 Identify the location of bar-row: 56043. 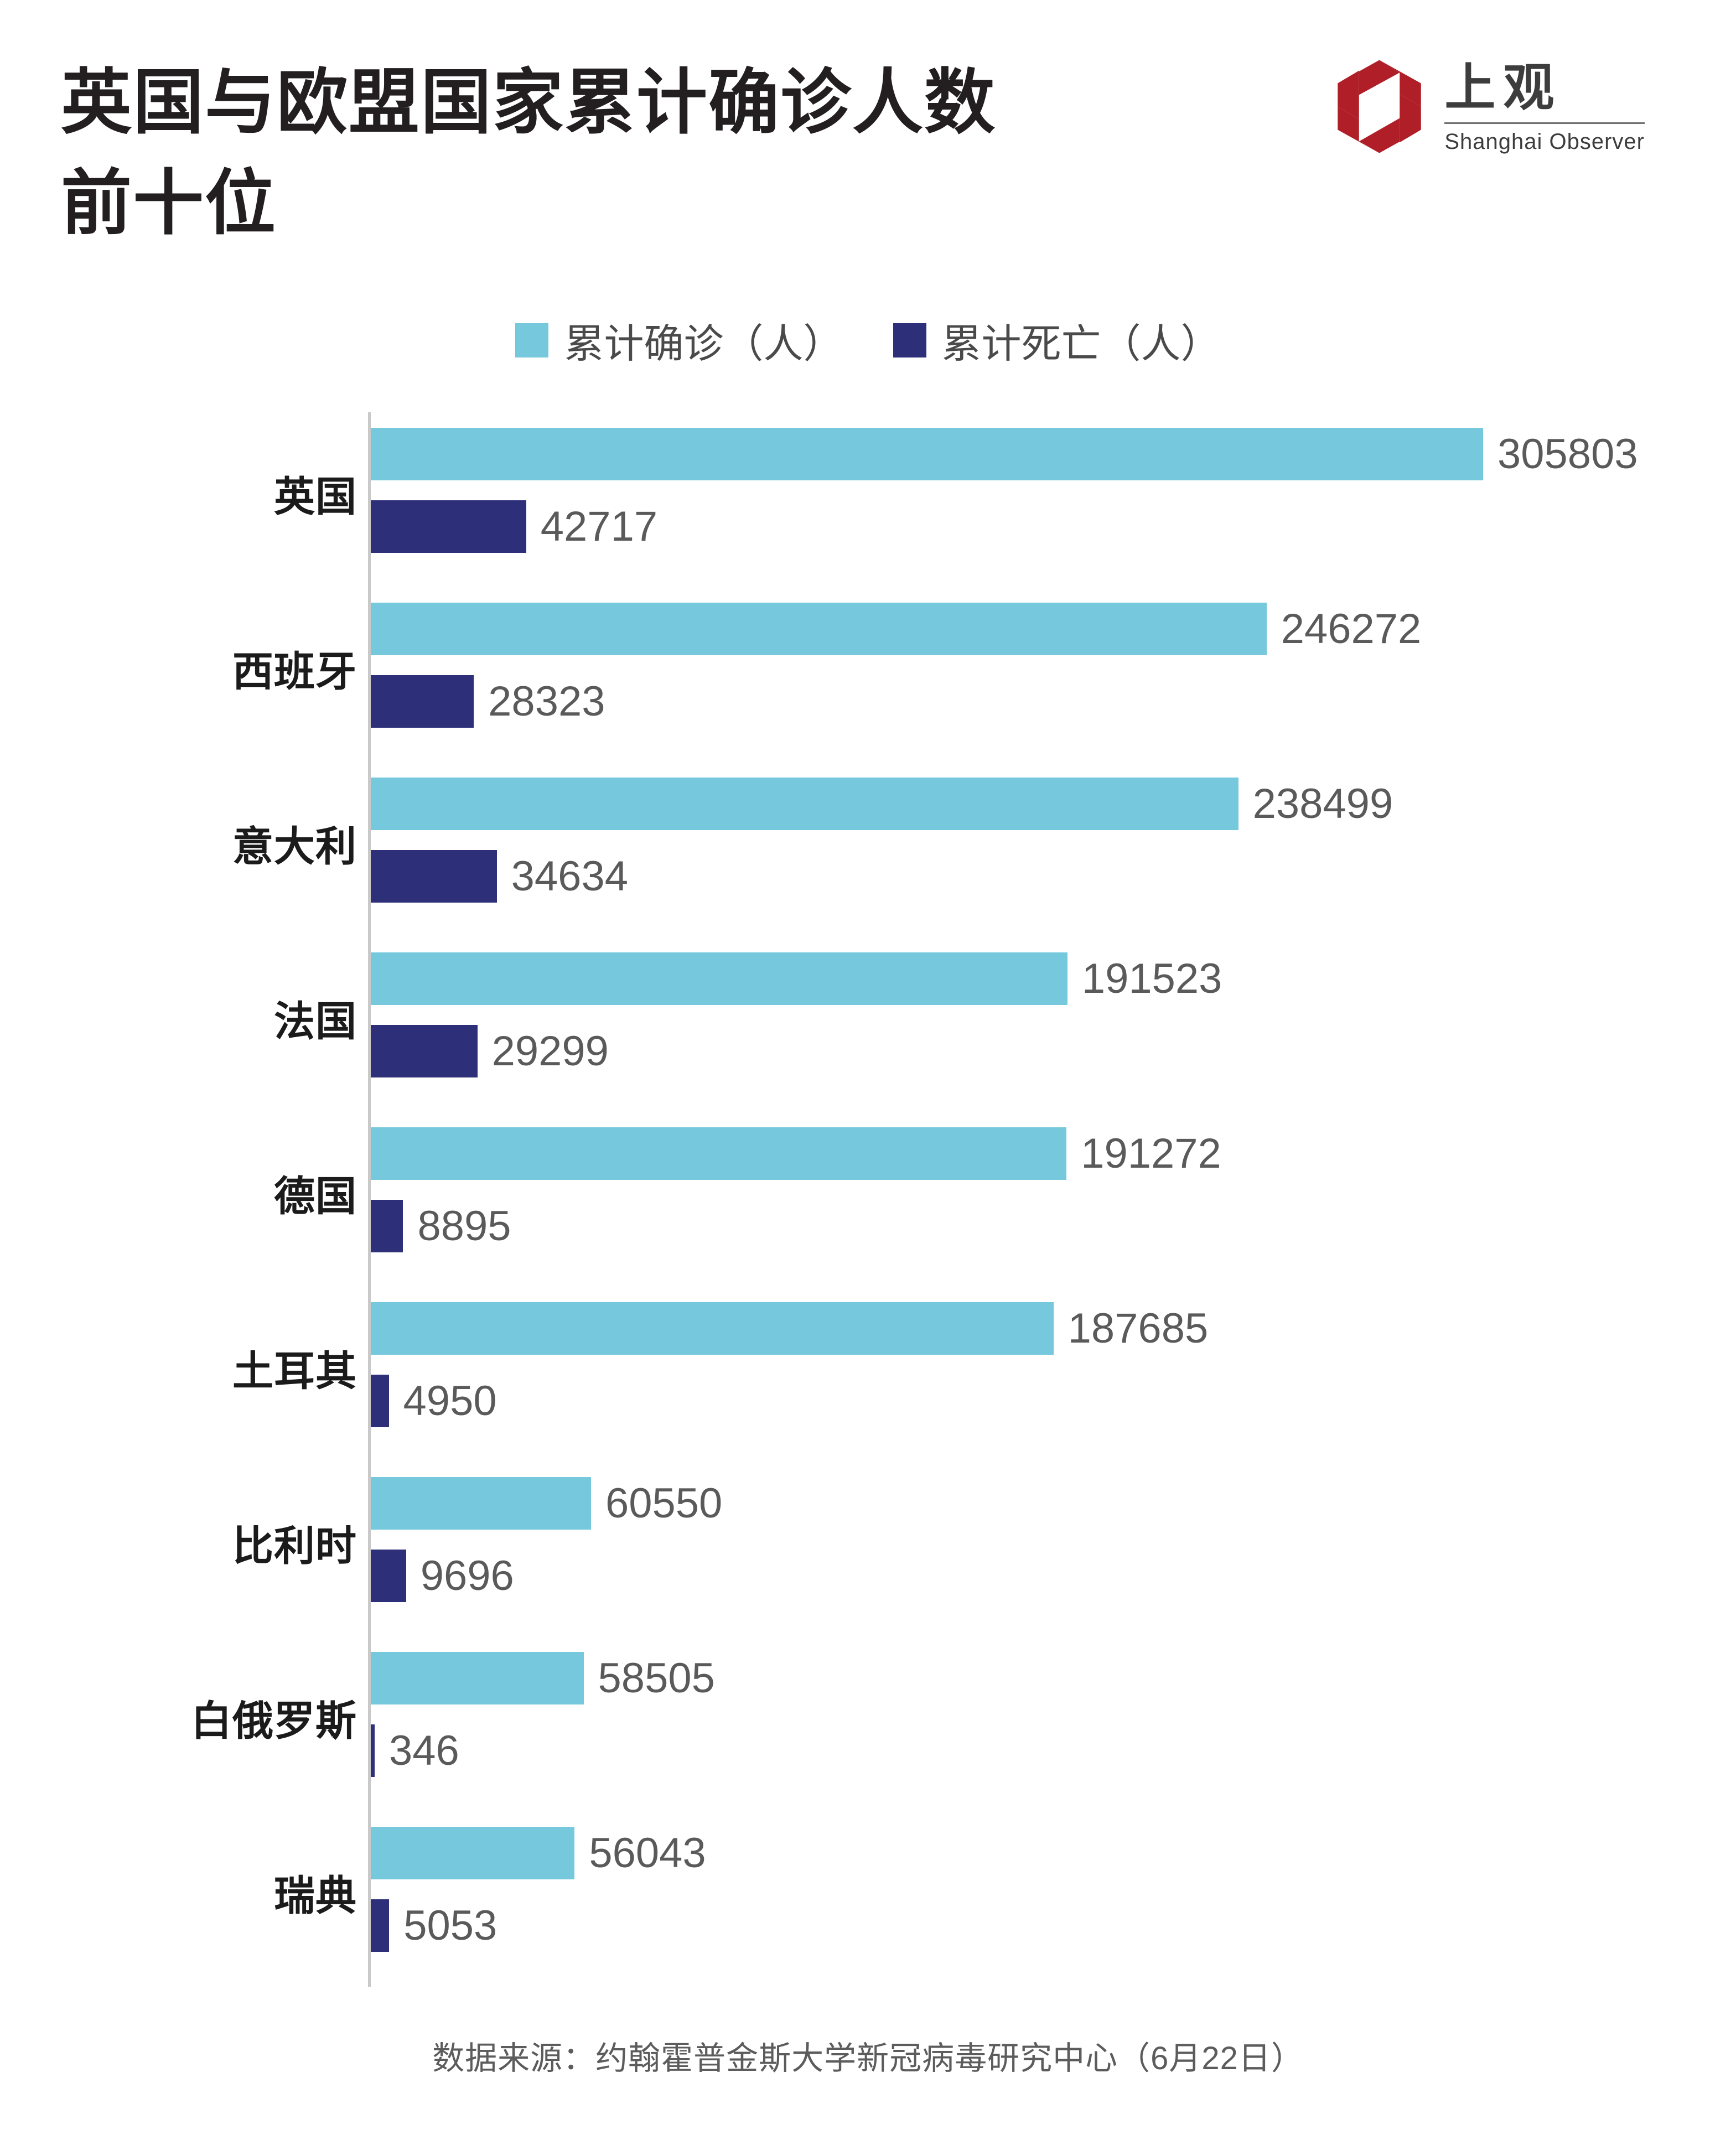
(538, 1853).